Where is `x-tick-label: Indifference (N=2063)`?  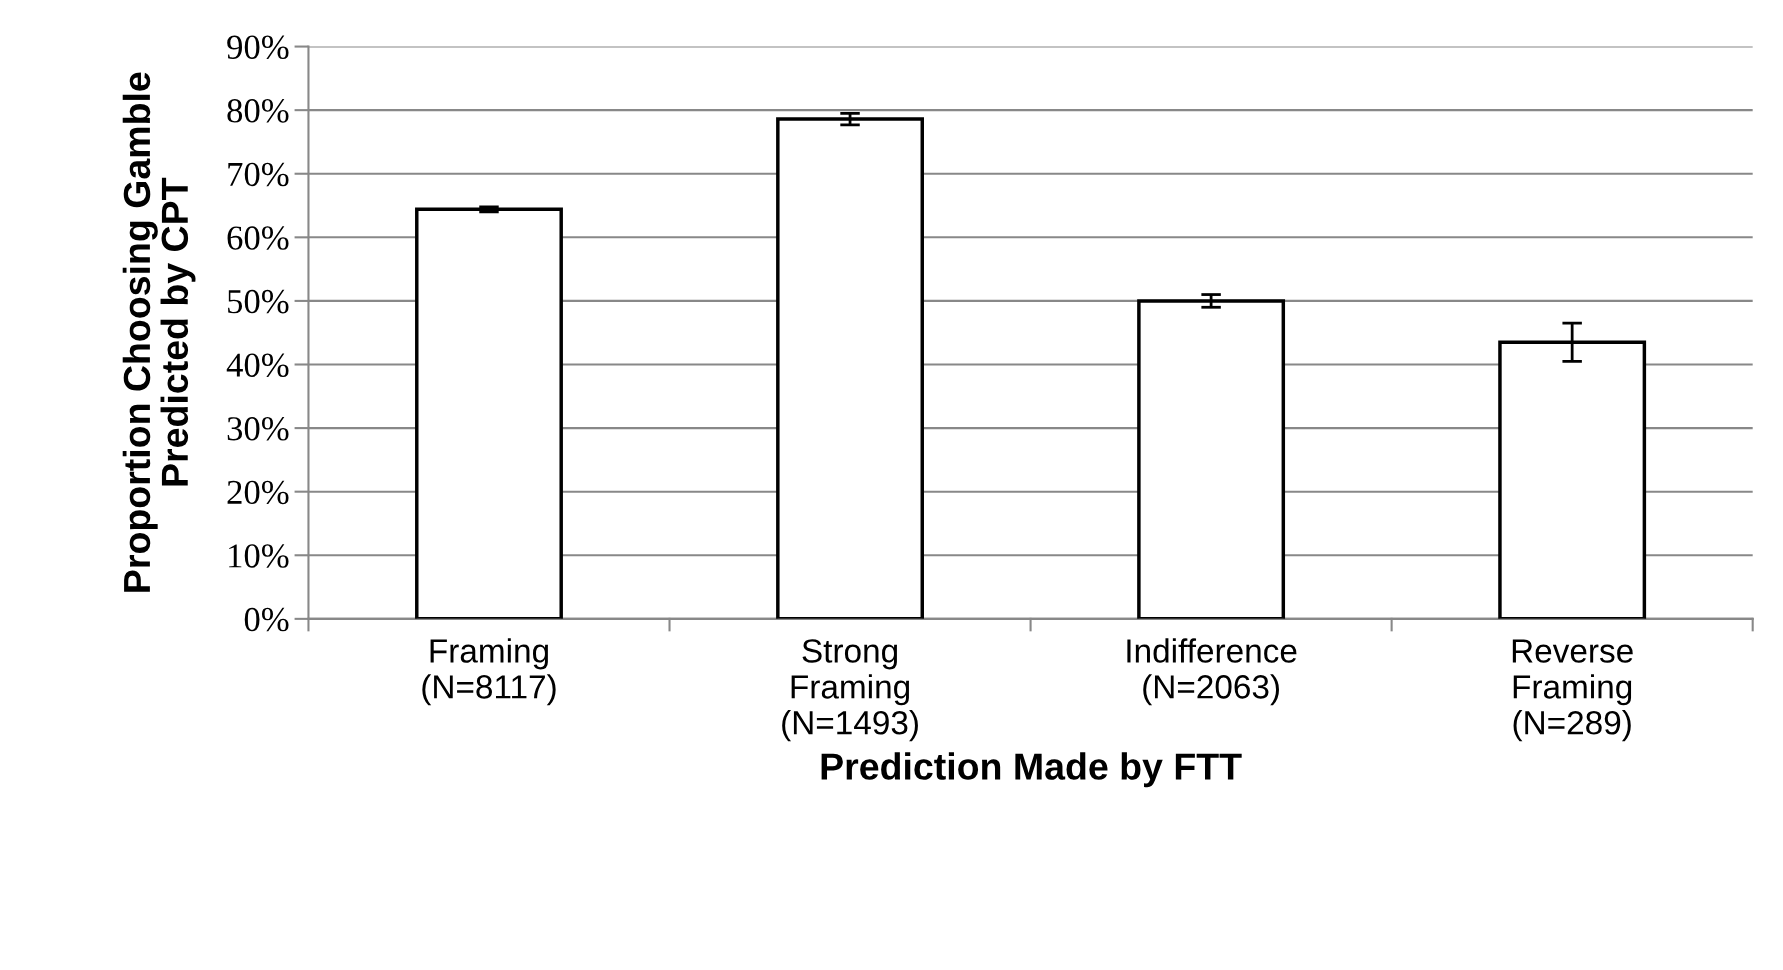
x-tick-label: Indifference (N=2063) is located at coordinates (1212, 672).